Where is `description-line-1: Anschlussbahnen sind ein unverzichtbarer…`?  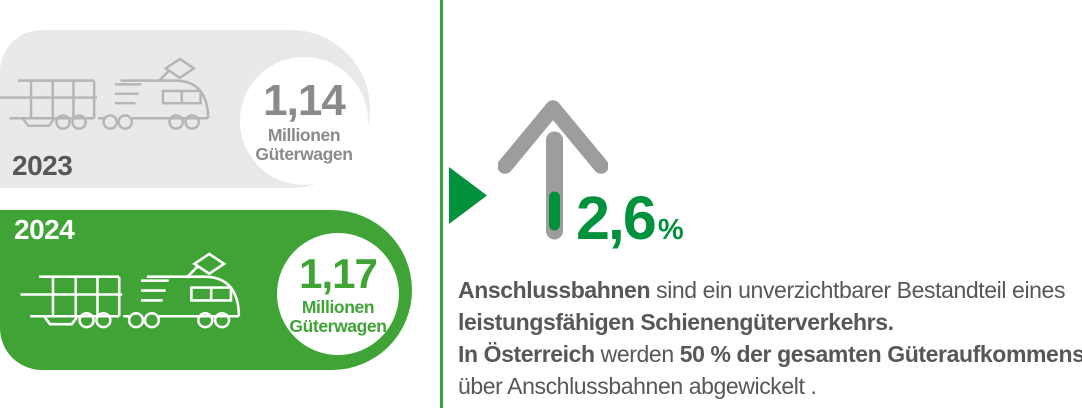 description-line-1: Anschlussbahnen sind ein unverzichtbarer… is located at coordinates (762, 290).